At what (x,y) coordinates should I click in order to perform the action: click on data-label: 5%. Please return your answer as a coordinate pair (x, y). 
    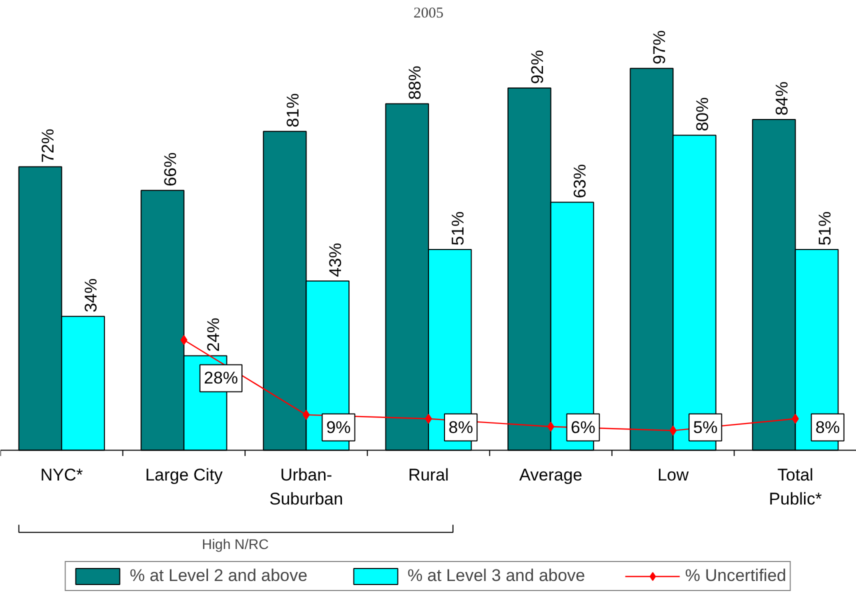
    Looking at the image, I should click on (705, 427).